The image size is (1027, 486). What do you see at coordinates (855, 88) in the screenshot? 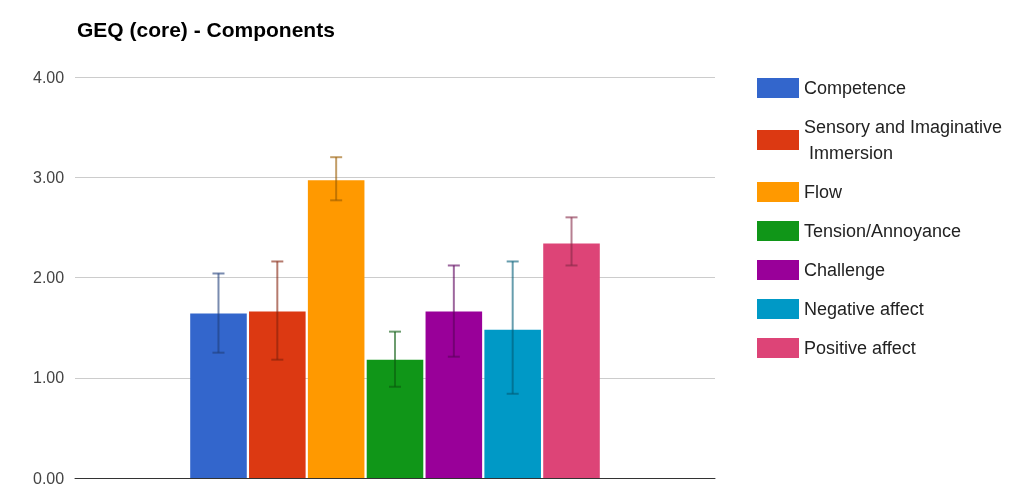
I see `legend-label: Competence` at bounding box center [855, 88].